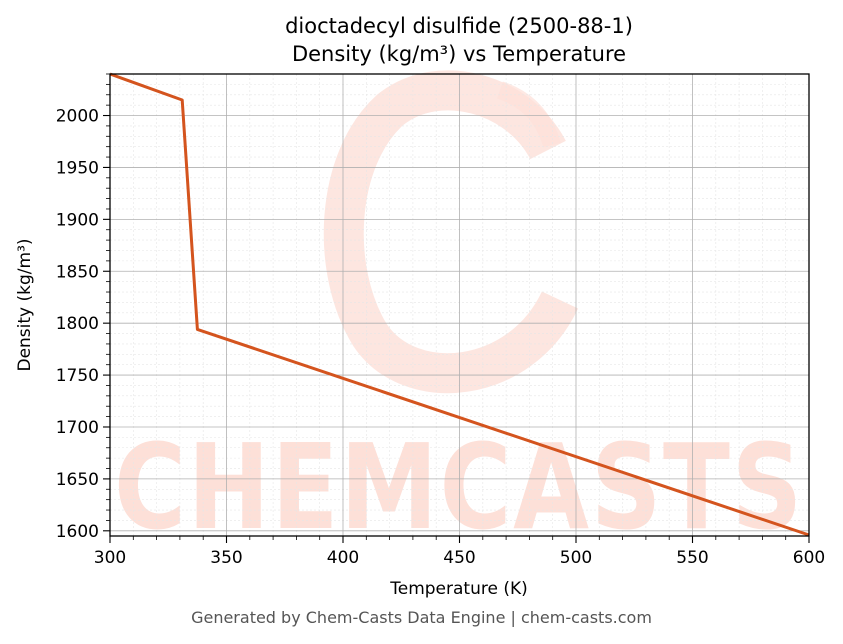  What do you see at coordinates (25, 304) in the screenshot?
I see `y-axis-label: Density (kg/m³)` at bounding box center [25, 304].